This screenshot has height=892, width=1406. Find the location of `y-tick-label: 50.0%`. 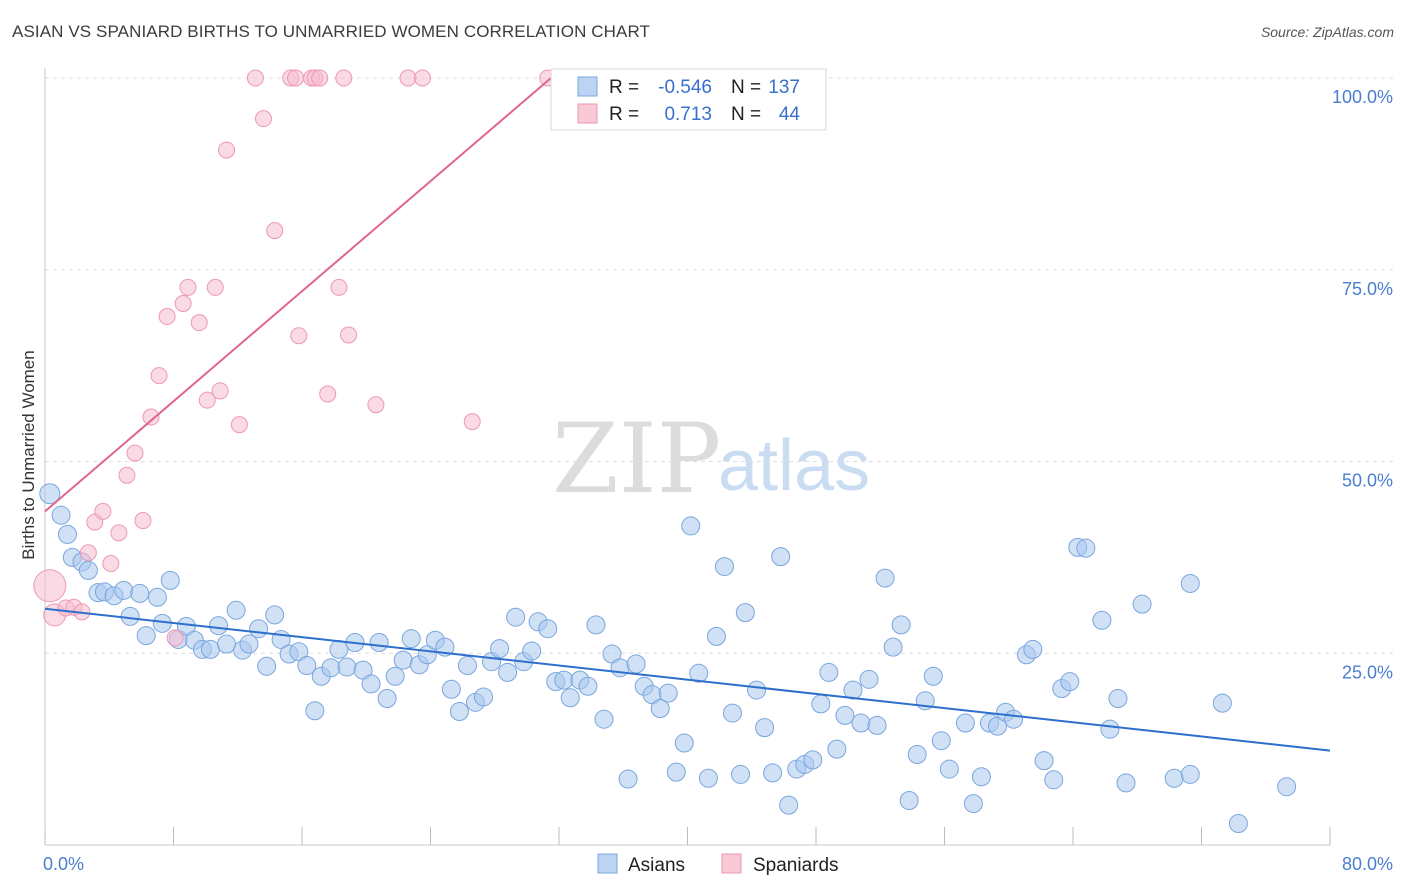

y-tick-label: 50.0% is located at coordinates (1367, 481).